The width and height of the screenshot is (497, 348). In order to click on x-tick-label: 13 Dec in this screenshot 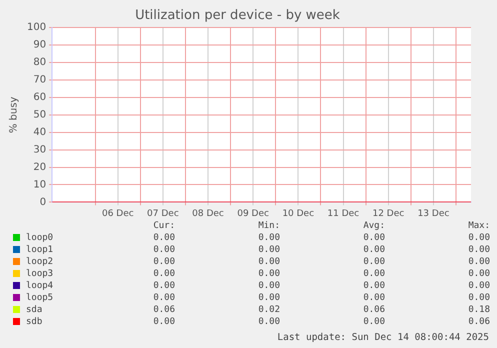, I will do `click(434, 213)`.